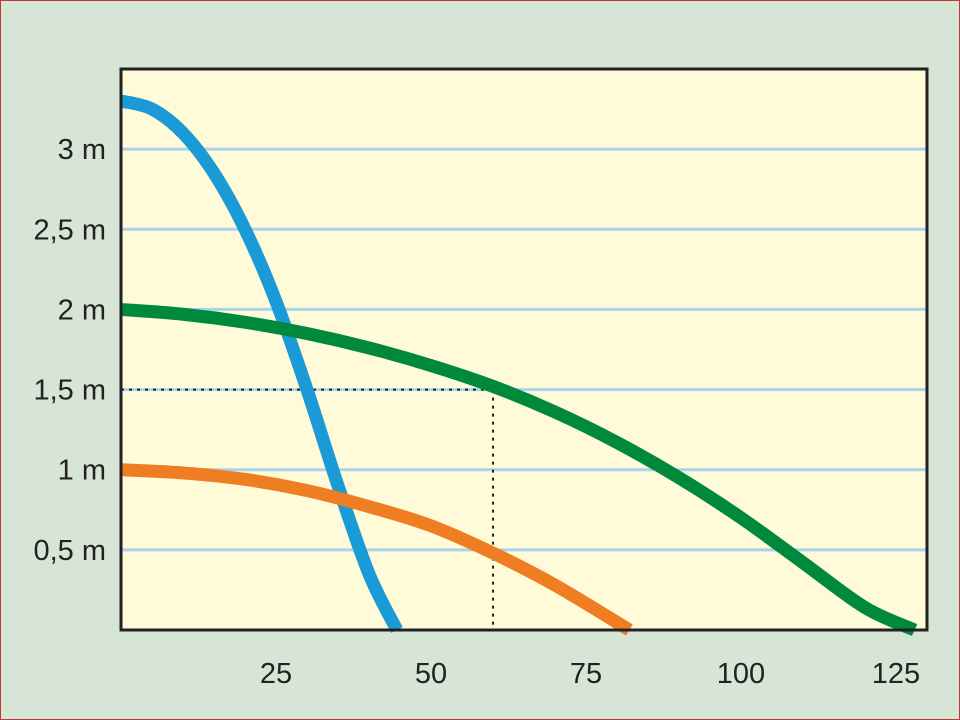 This screenshot has width=960, height=720. I want to click on y-tick-label: 1,5 m, so click(69, 391).